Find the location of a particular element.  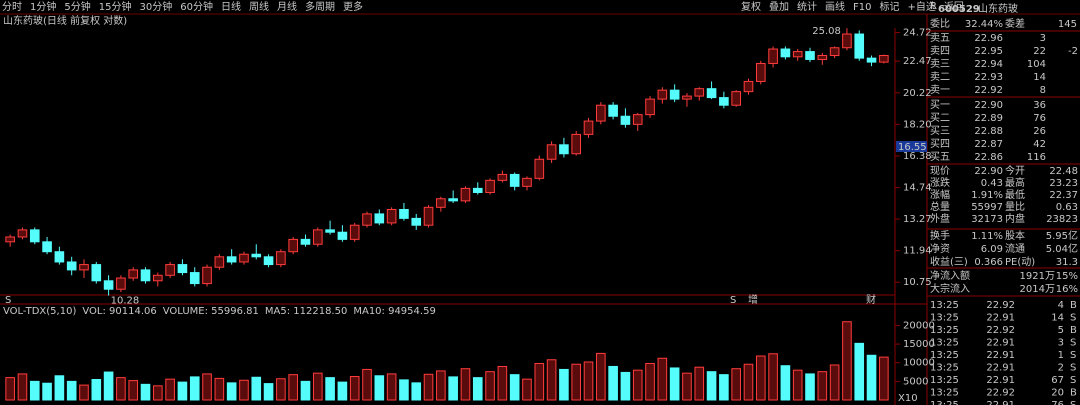

quote-cell: 23.23 is located at coordinates (1063, 183).